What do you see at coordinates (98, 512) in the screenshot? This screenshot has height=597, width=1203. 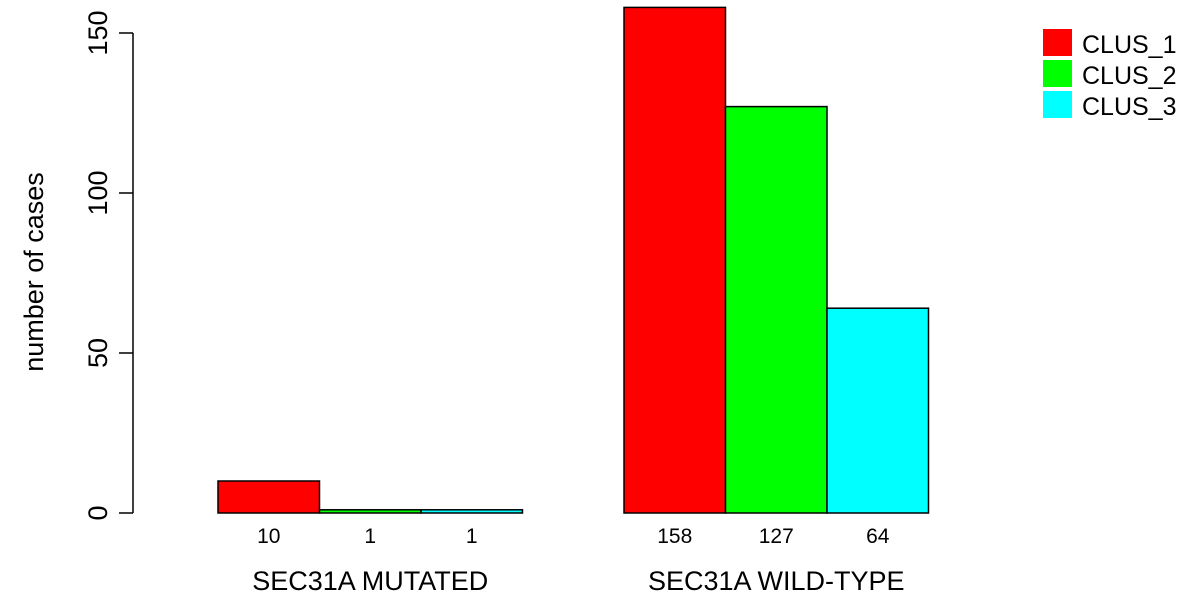 I see `y-tick-label: 0` at bounding box center [98, 512].